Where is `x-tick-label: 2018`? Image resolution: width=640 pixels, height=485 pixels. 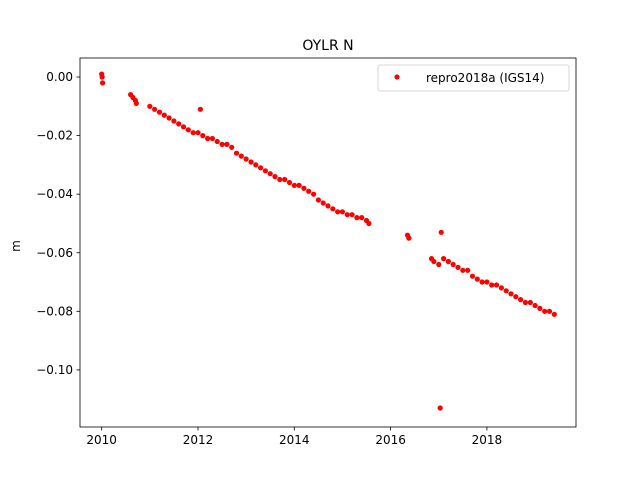 x-tick-label: 2018 is located at coordinates (487, 440).